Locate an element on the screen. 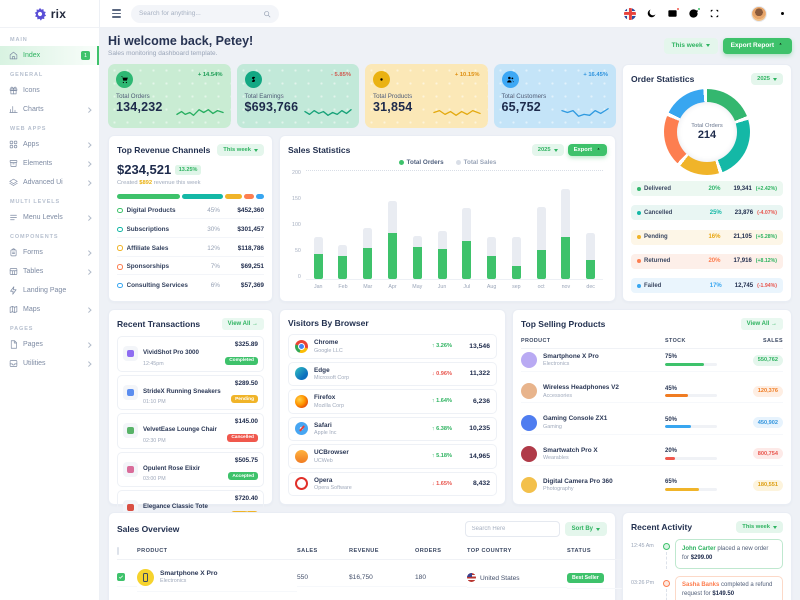 Image resolution: width=800 pixels, height=600 pixels. segment-subscriptions is located at coordinates (202, 196).